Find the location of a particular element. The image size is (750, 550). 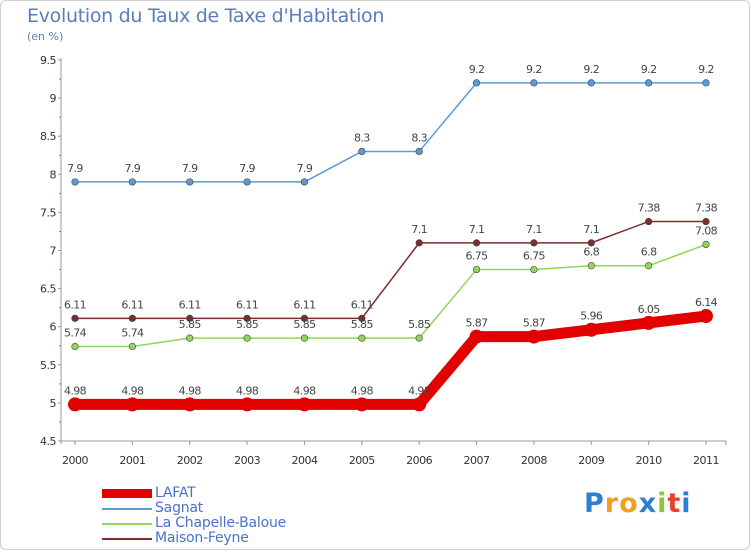

data-label-lafat: 5.96 is located at coordinates (591, 316).